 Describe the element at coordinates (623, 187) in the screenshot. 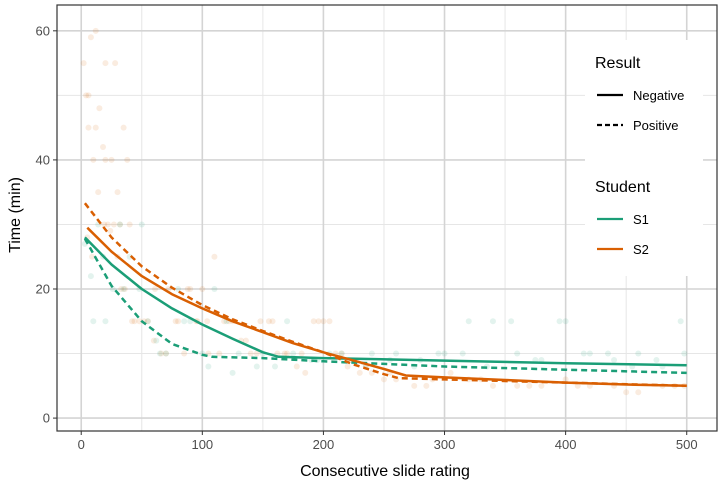

I see `legend-title-student: Student` at that location.